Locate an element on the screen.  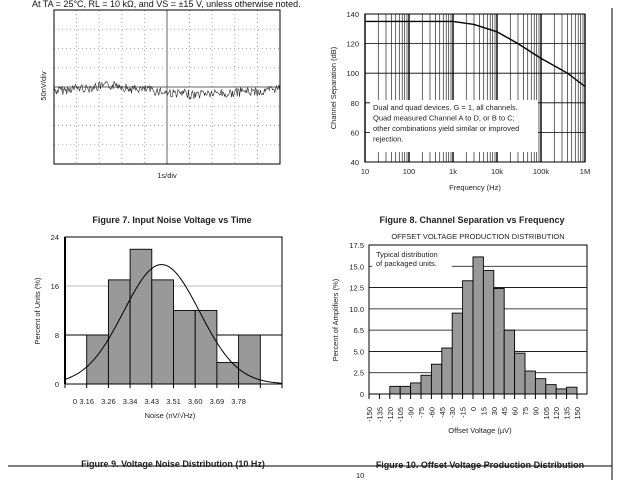
annotation-line: Typical distribution is located at coordinates (407, 254).